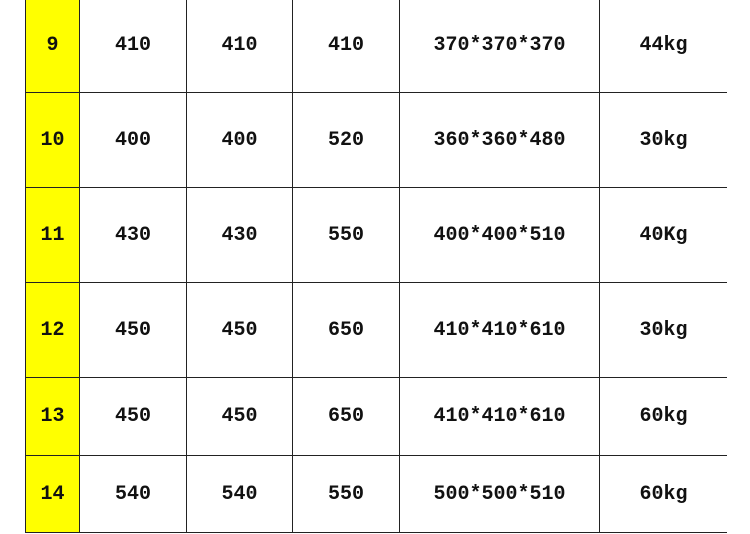 This screenshot has height=534, width=750. What do you see at coordinates (663, 46) in the screenshot?
I see `table-cell: 44kg` at bounding box center [663, 46].